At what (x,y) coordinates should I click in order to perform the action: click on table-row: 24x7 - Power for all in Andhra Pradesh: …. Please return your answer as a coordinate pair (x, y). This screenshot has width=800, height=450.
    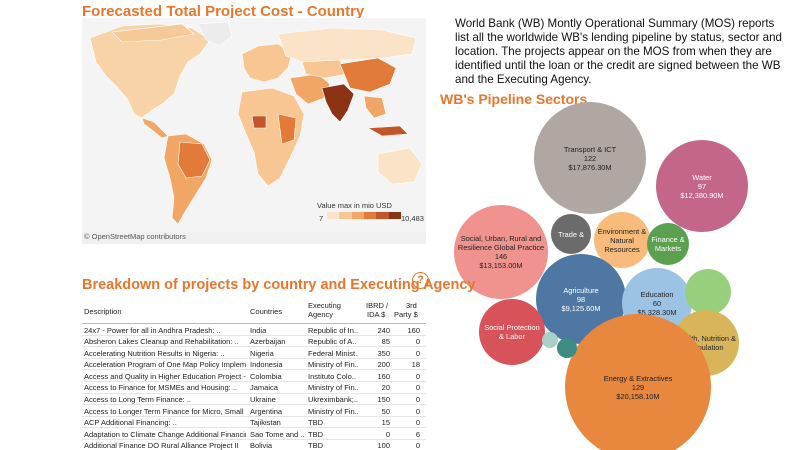
    Looking at the image, I should click on (254, 330).